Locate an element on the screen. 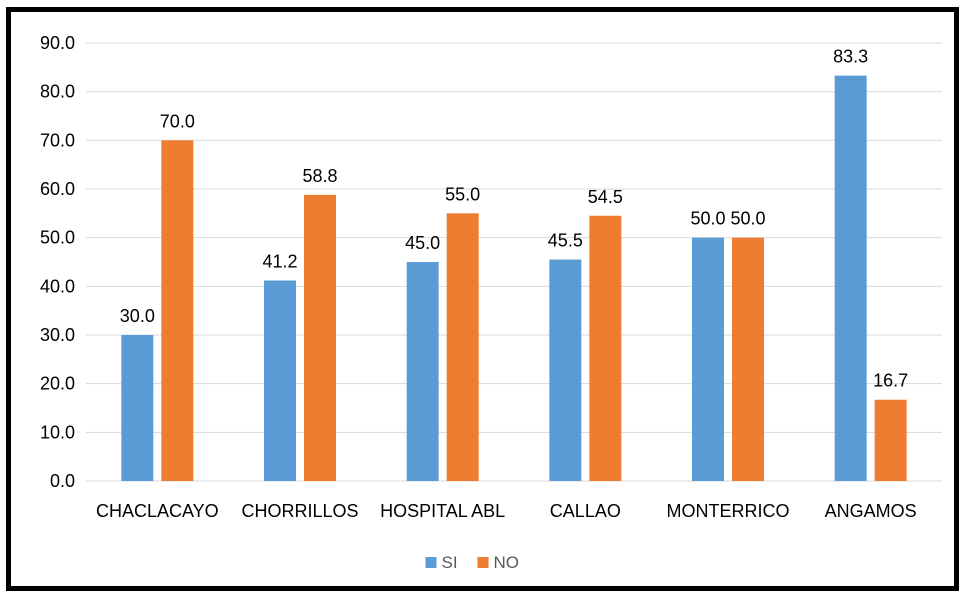  y-tick-label: 0.0 is located at coordinates (62, 481).